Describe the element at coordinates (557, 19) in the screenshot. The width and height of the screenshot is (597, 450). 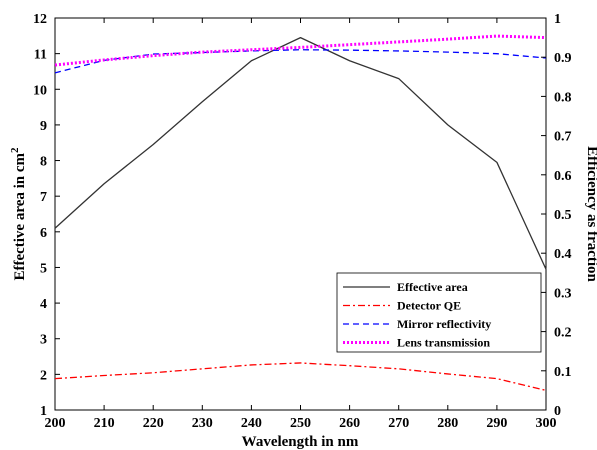
I see `y-right-tick-label: 1` at that location.